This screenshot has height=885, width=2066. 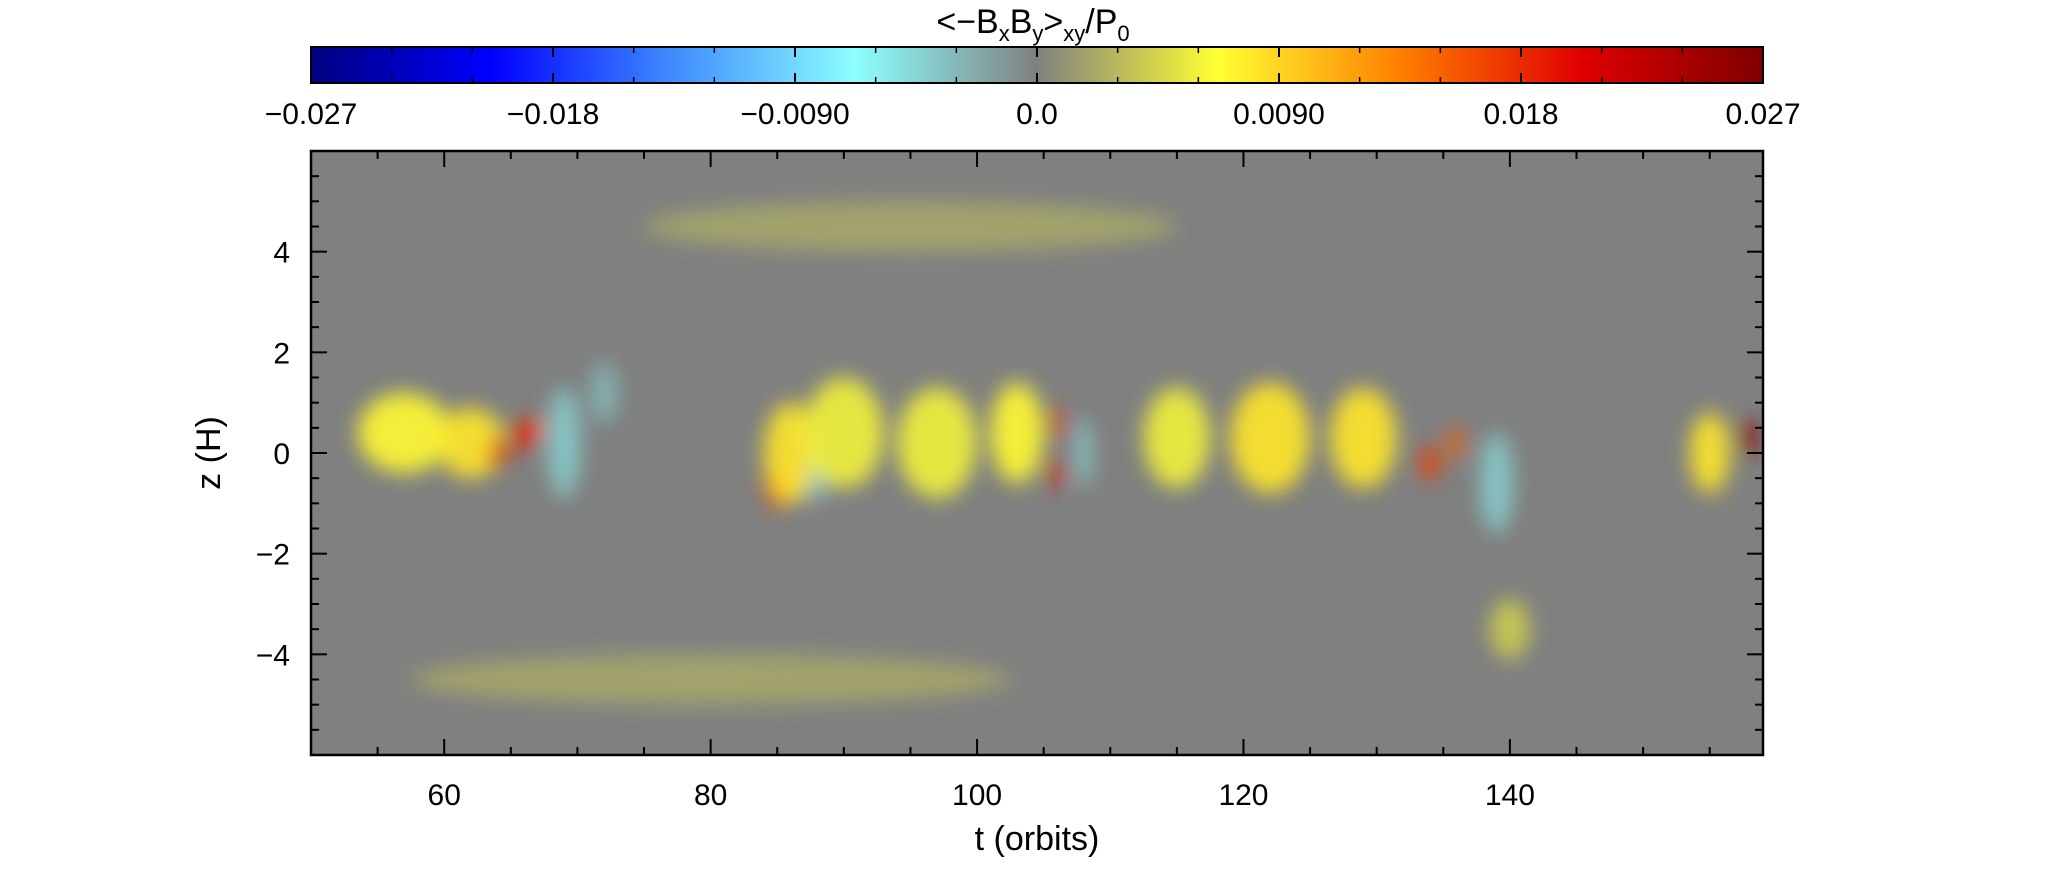 I want to click on colorbar-label: <−BxBy>xy/P0, so click(x=1032, y=24).